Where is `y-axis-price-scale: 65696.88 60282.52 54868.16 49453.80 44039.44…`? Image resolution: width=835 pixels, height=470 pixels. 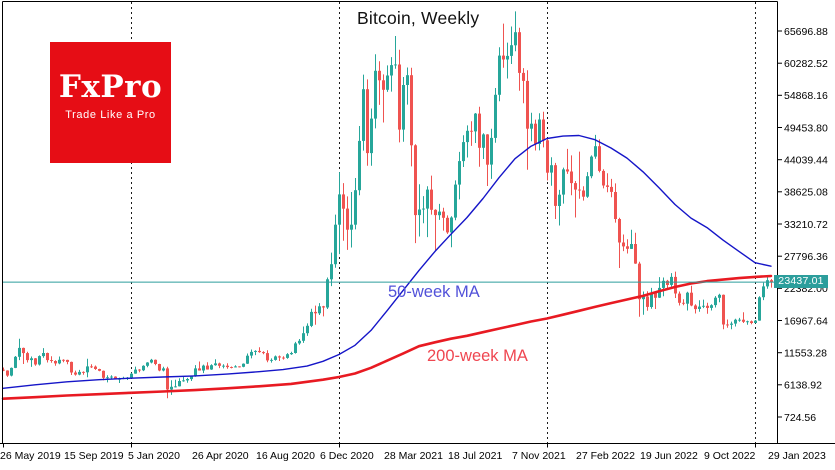
y-axis-price-scale: 65696.88 60282.52 54868.16 49453.80 44039.44… is located at coordinates (802, 225).